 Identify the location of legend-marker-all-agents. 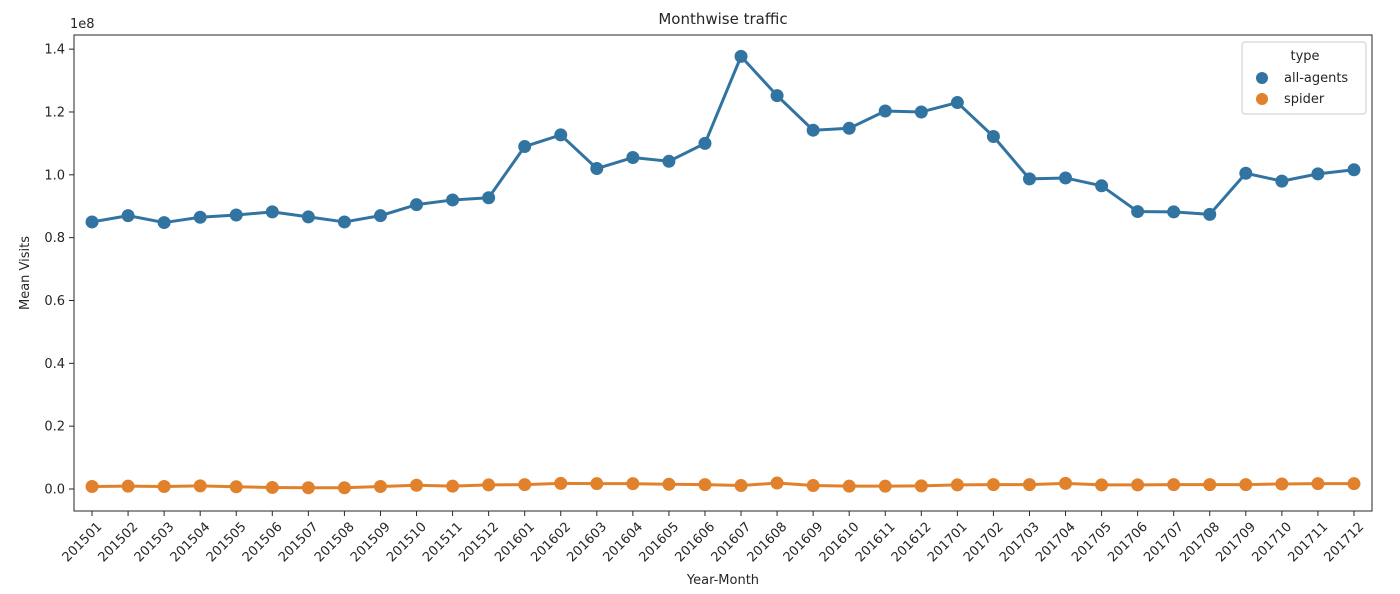
(1262, 78).